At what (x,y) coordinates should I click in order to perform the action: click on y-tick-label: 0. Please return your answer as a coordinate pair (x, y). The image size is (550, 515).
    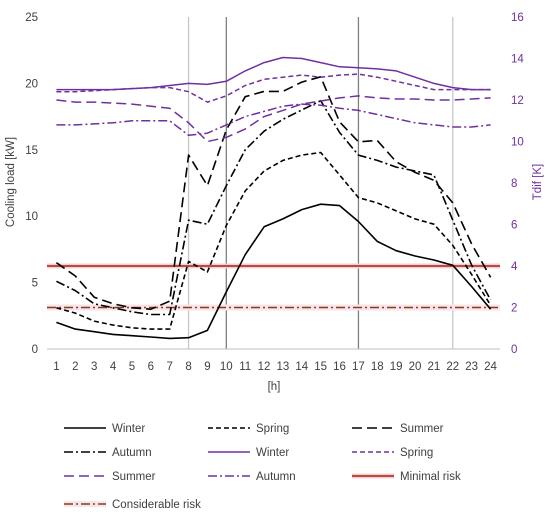
    Looking at the image, I should click on (35, 350).